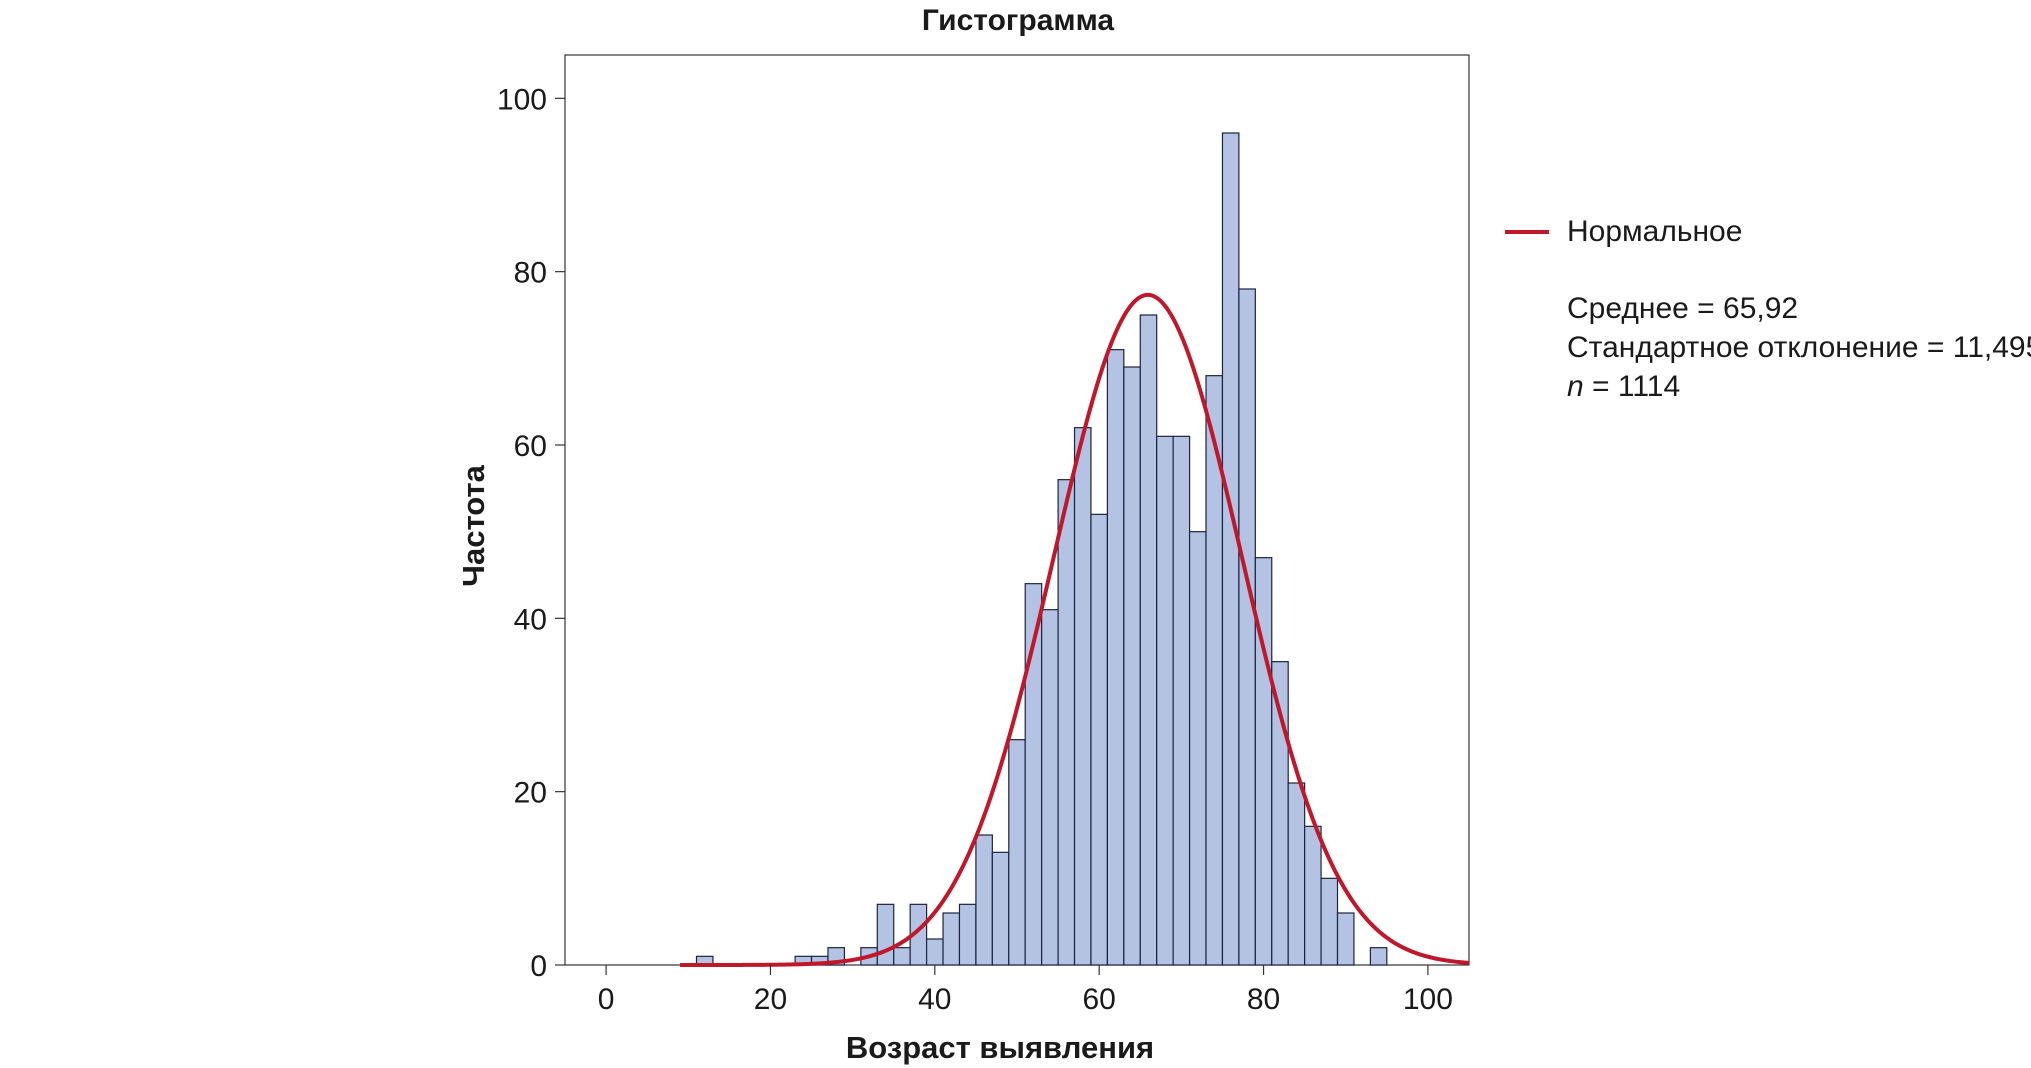 This screenshot has height=1068, width=2031. I want to click on x-axis: 0 20 40 60 80 100, so click(1025, 990).